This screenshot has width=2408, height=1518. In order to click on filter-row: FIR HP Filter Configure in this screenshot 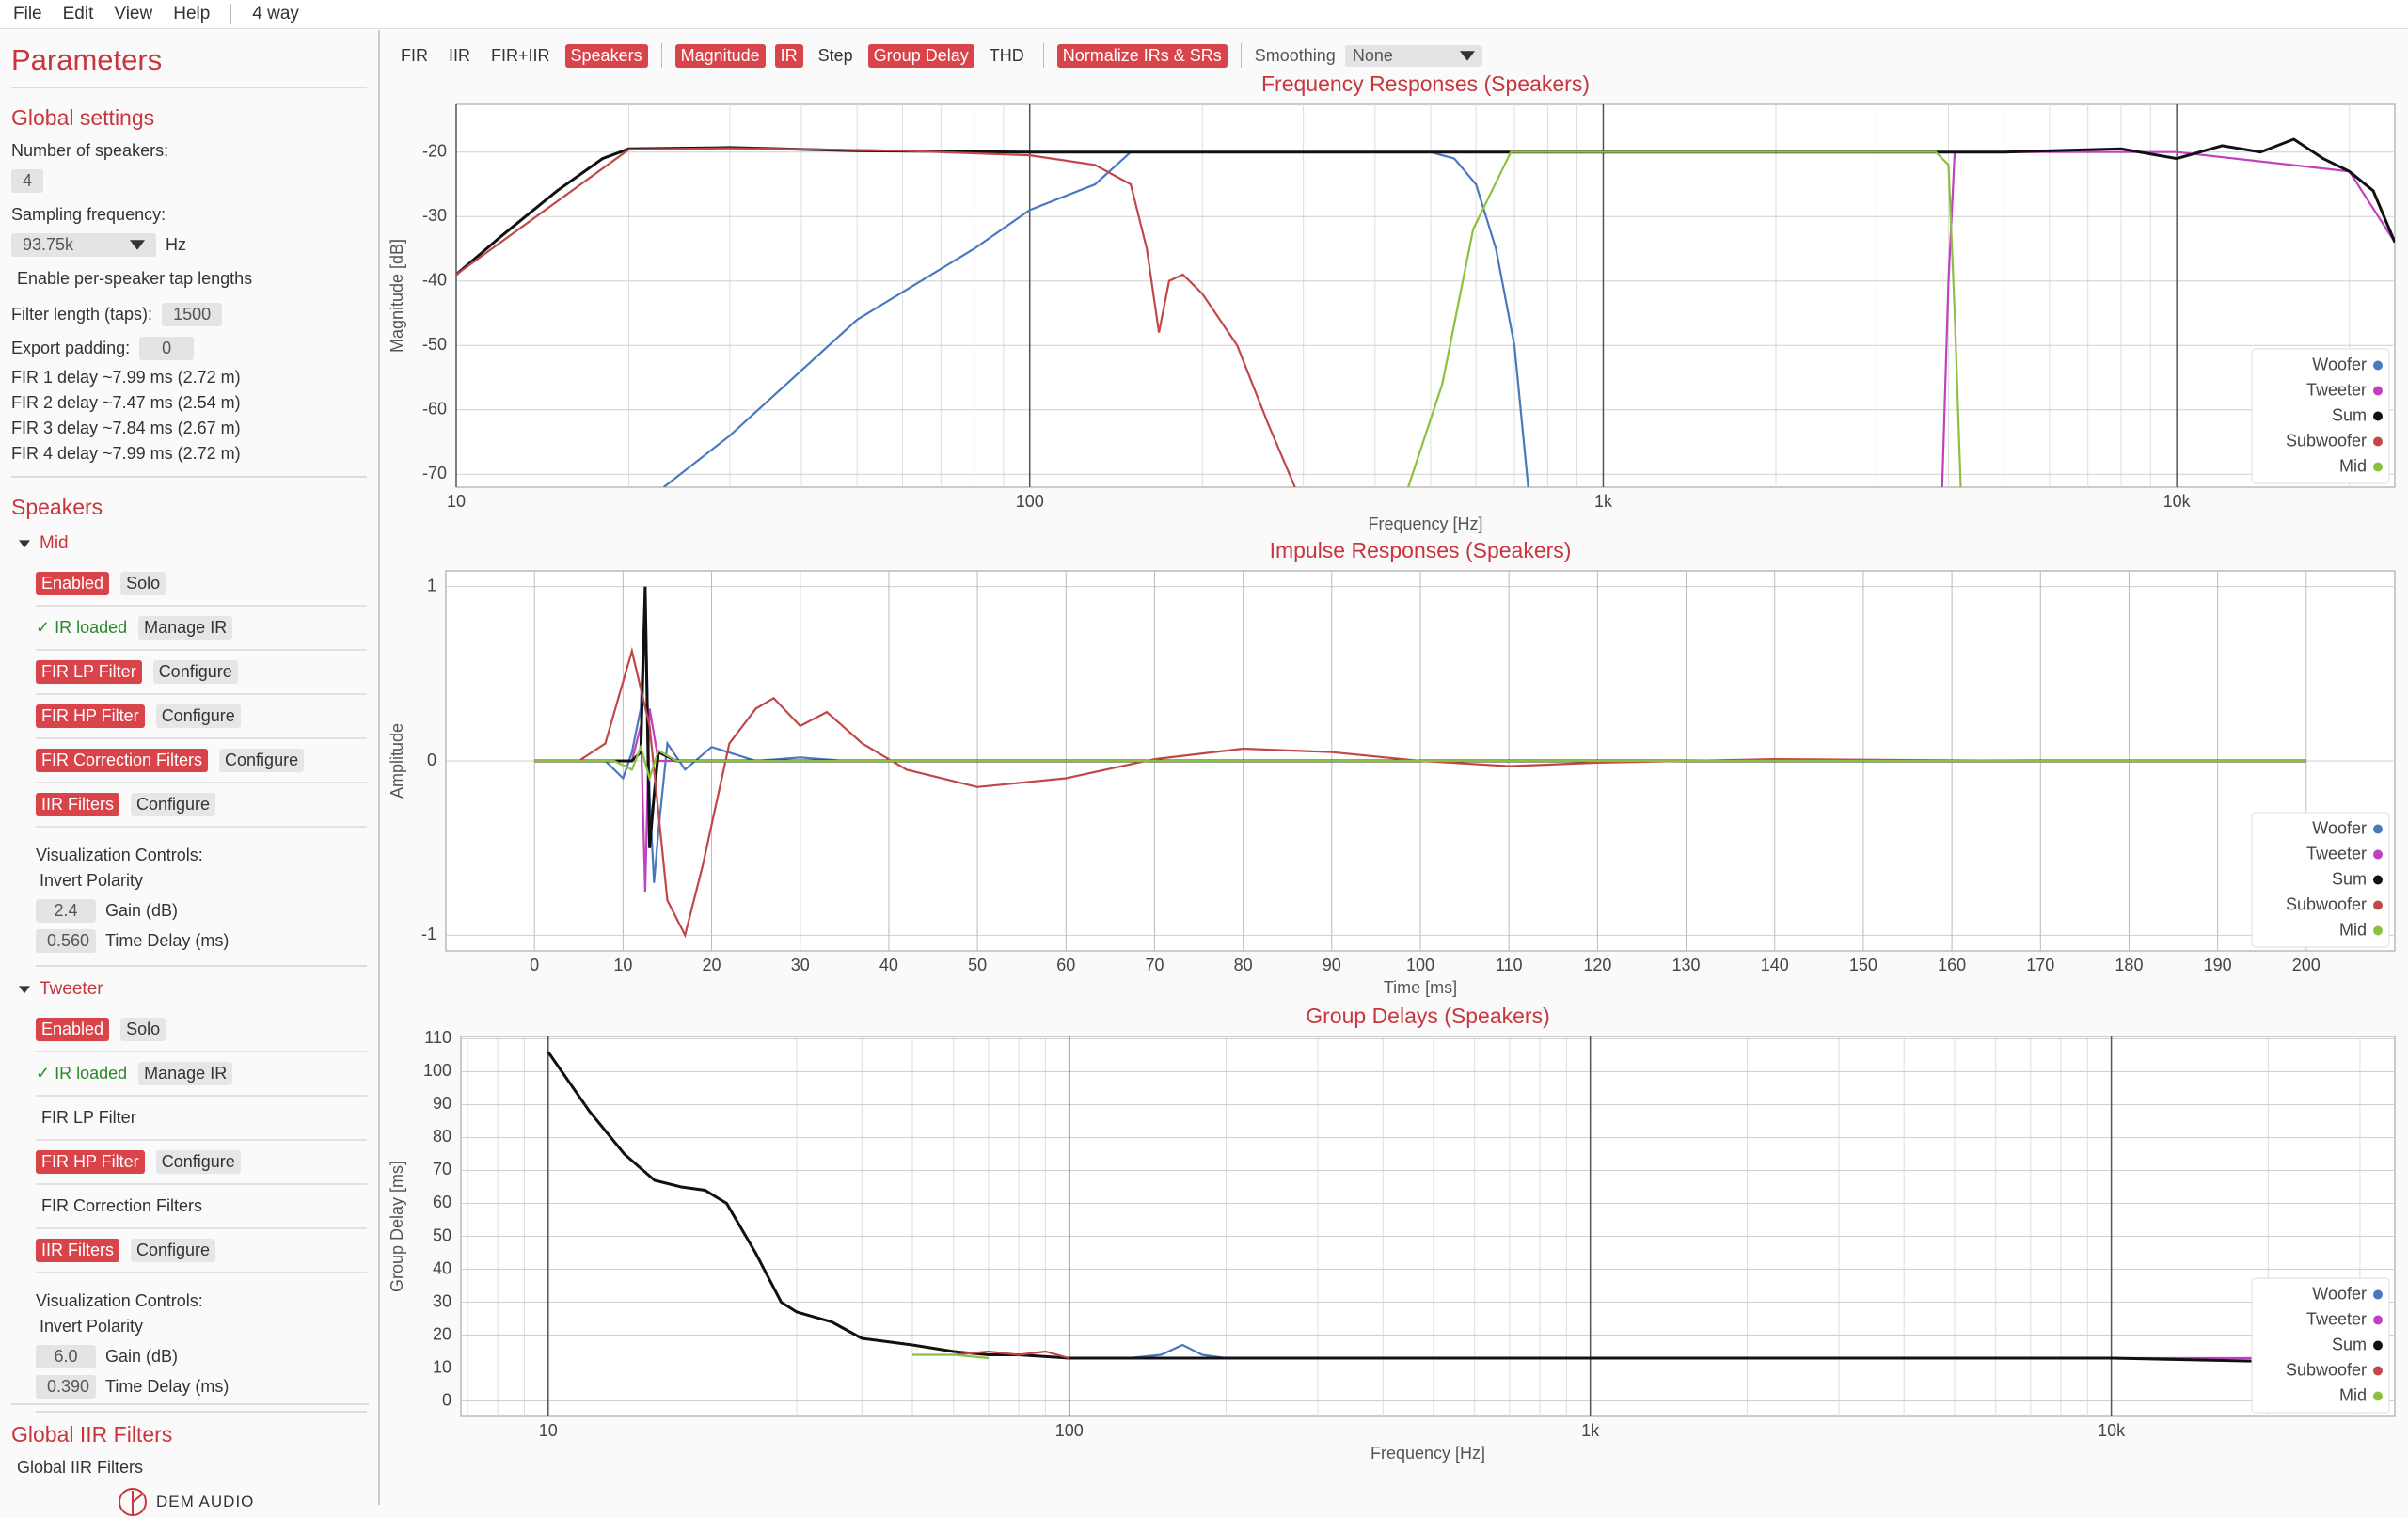, I will do `click(202, 717)`.